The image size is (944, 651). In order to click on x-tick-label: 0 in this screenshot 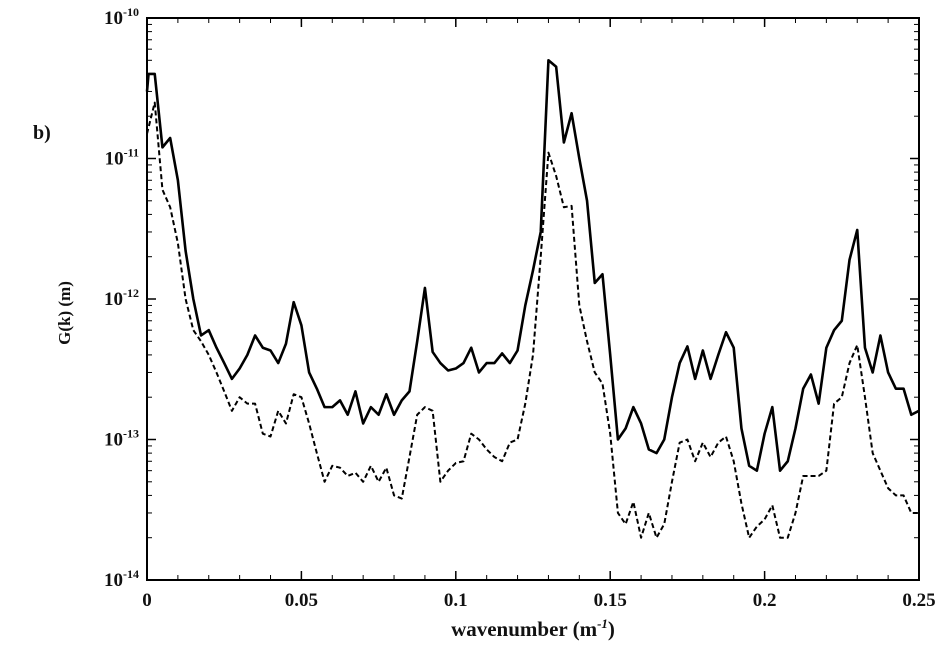, I will do `click(147, 600)`.